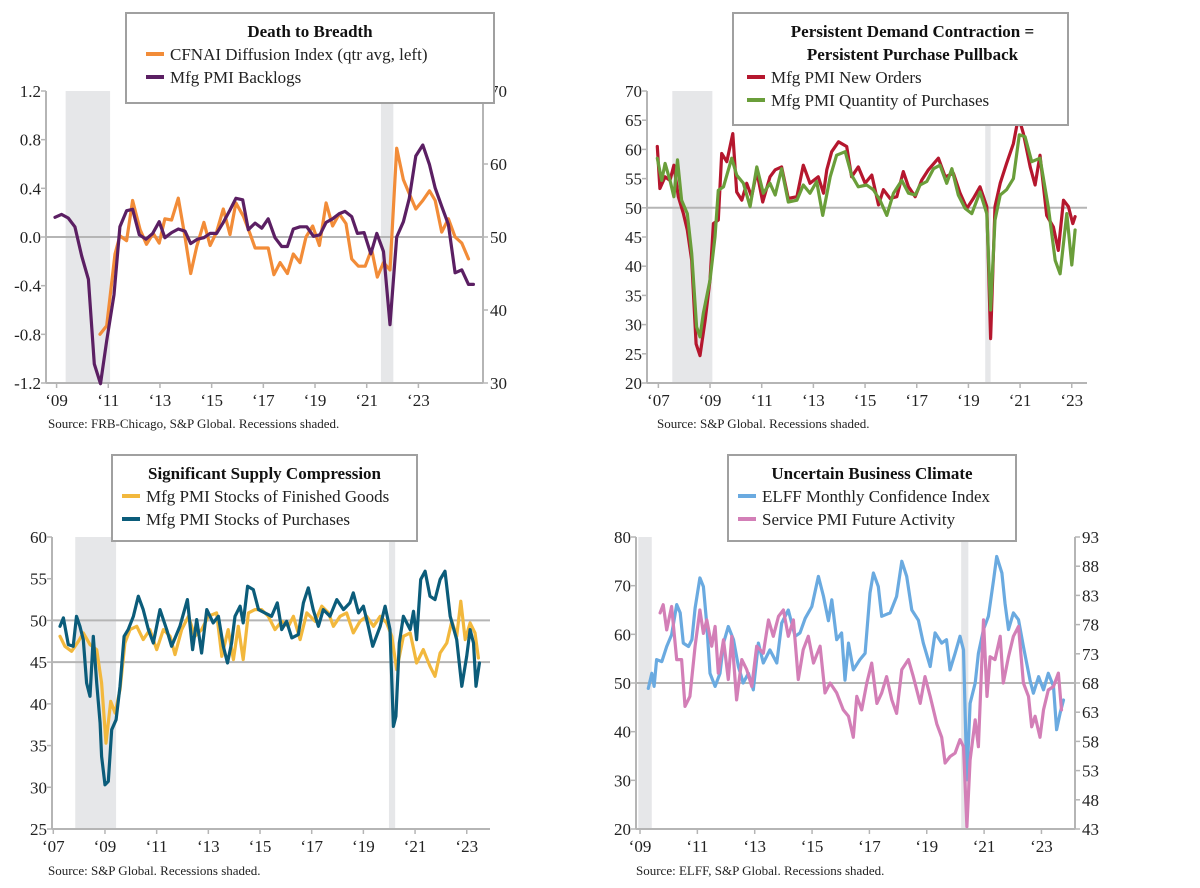 The image size is (1200, 888). Describe the element at coordinates (30, 91) in the screenshot. I see `y-tick-label-left: 1.2` at that location.